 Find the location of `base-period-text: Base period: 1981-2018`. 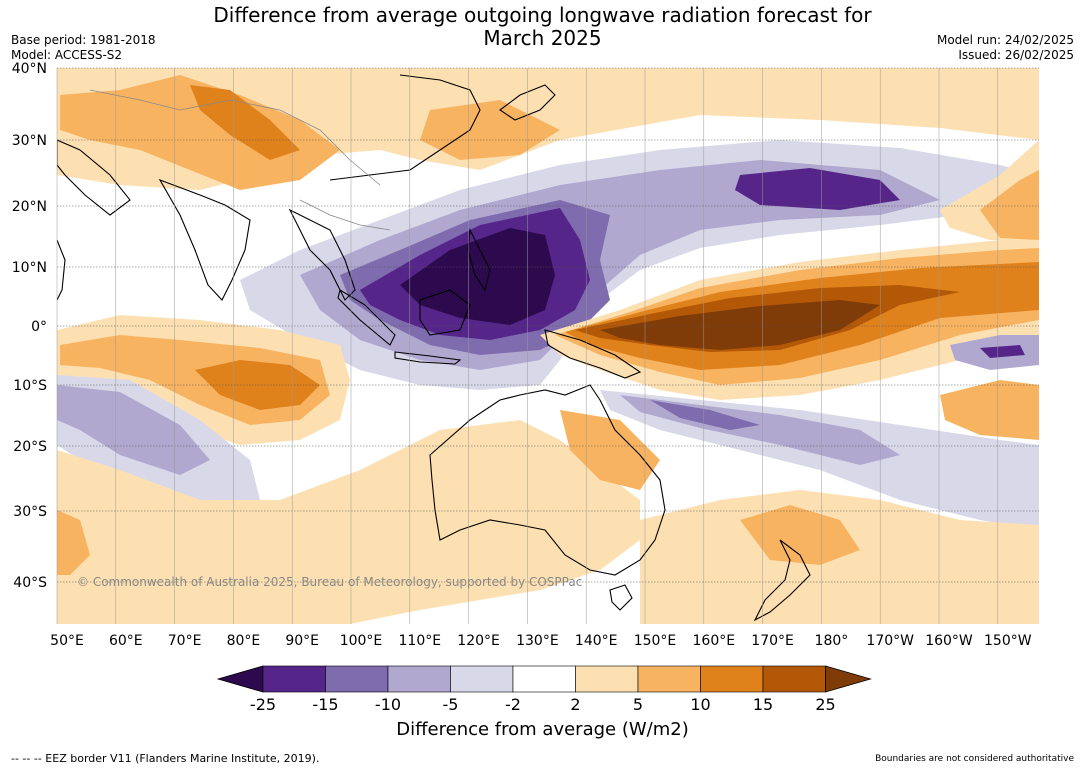

base-period-text: Base period: 1981-2018 is located at coordinates (83, 40).